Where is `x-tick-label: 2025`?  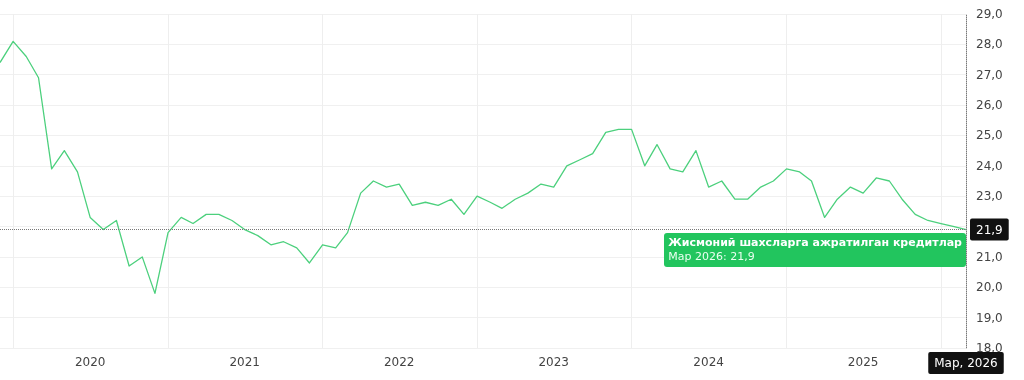 x-tick-label: 2025 is located at coordinates (863, 362).